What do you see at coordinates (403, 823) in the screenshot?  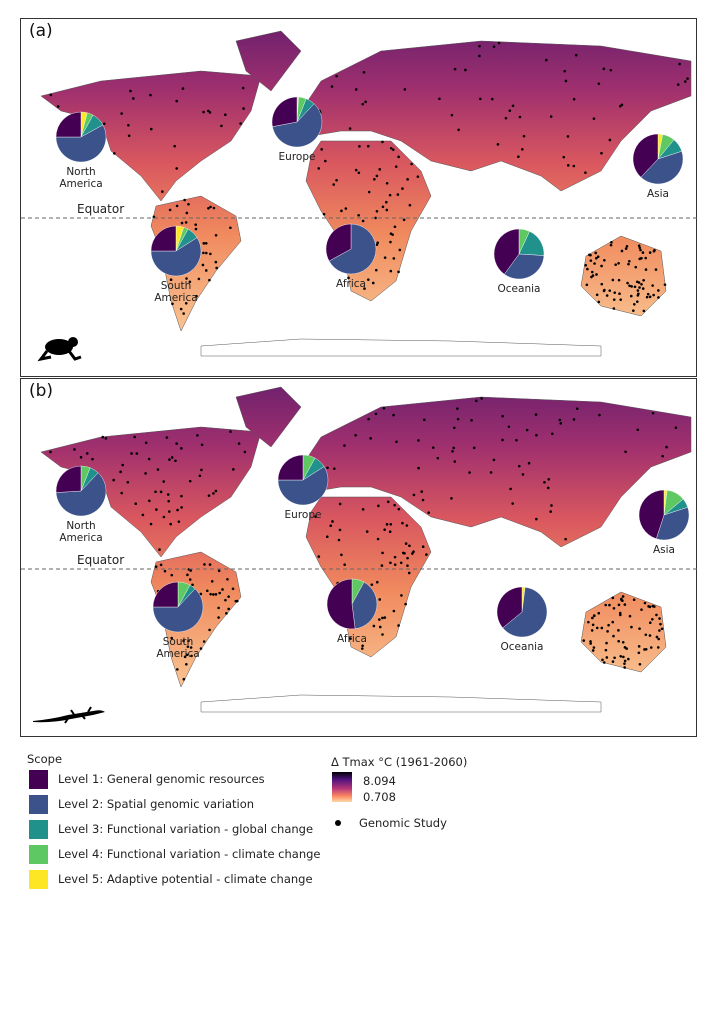 I see `genomic-study-label: Genomic Study` at bounding box center [403, 823].